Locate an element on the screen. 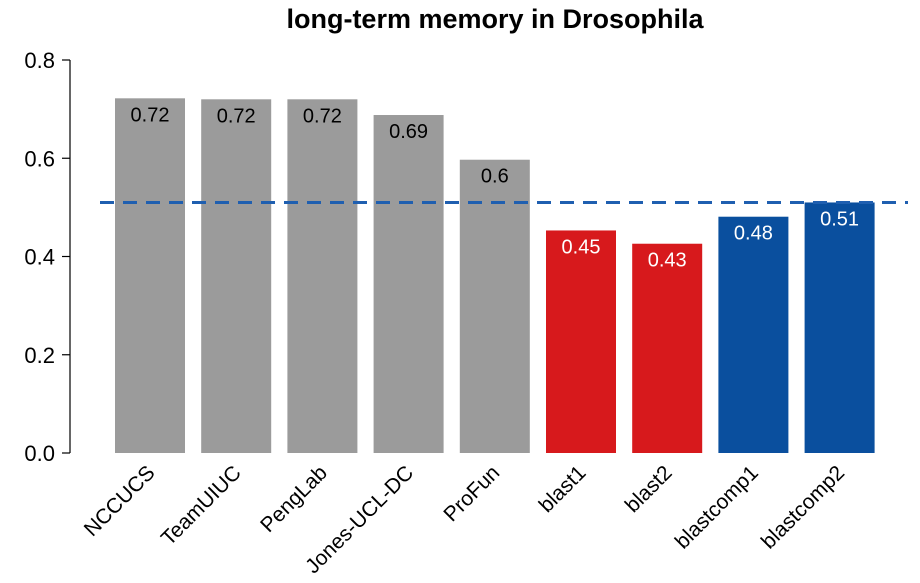 This screenshot has width=920, height=583. y-tick-label: 0.6 is located at coordinates (39, 158).